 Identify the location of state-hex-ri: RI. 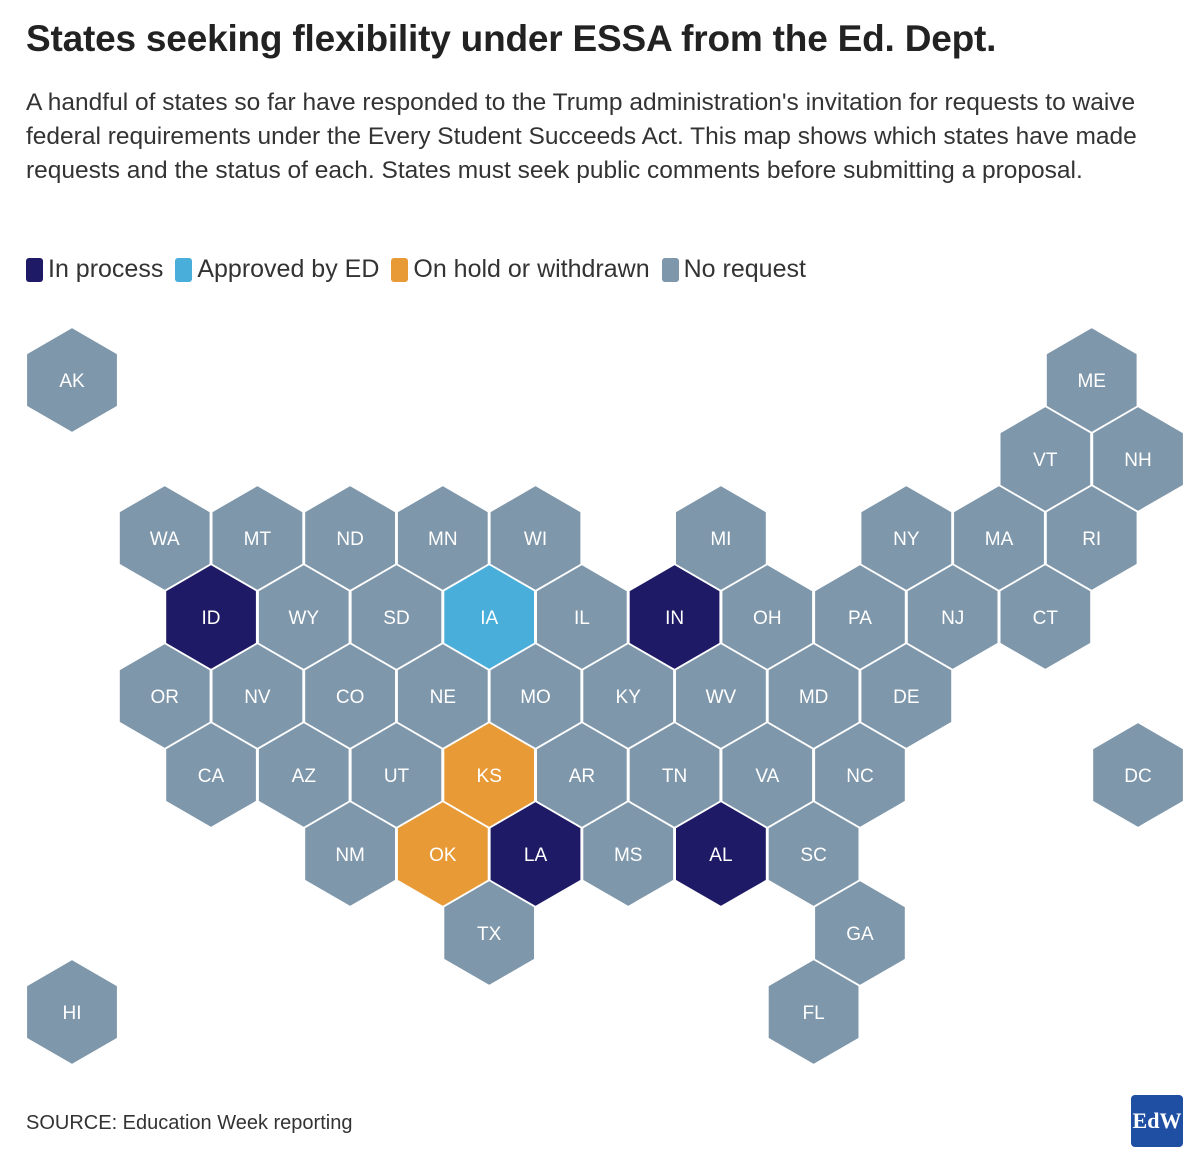
(1091, 538).